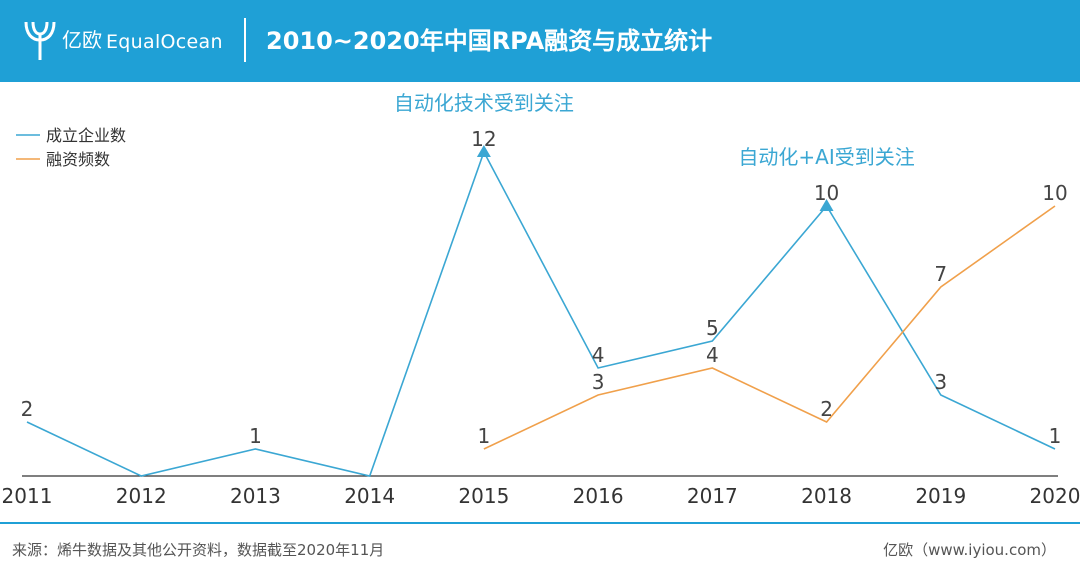 This screenshot has height=576, width=1080. Describe the element at coordinates (489, 41) in the screenshot. I see `page-title: 2010~2020年中国RPA融资与成立统计` at that location.